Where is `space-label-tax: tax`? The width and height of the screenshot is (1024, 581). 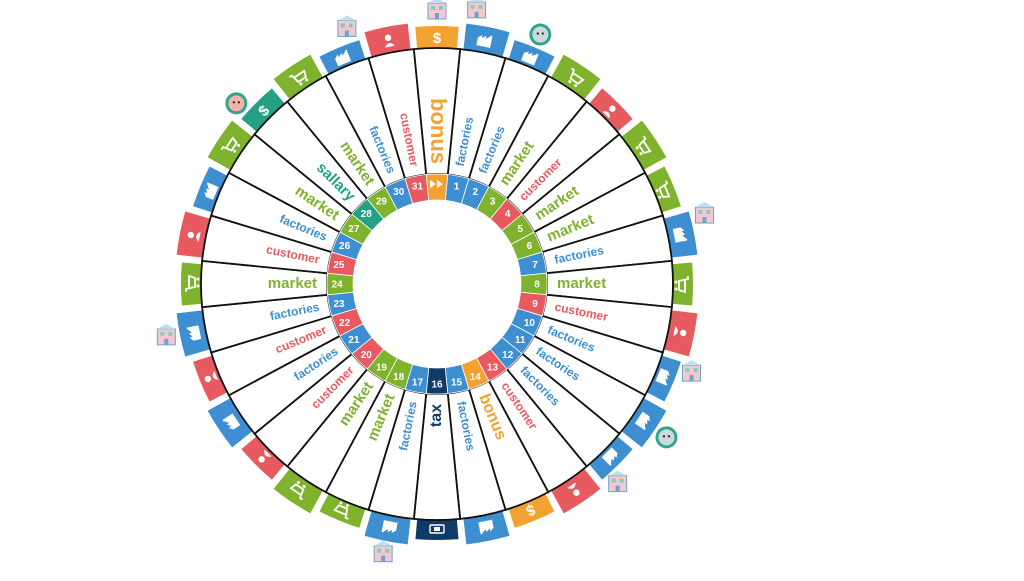
space-label-tax: tax is located at coordinates (436, 415).